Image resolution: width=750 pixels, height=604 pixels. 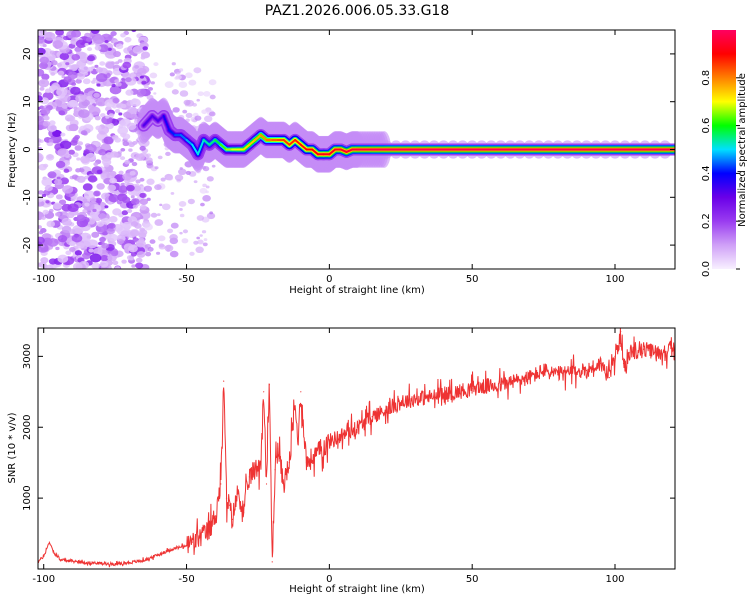 What do you see at coordinates (706, 78) in the screenshot?
I see `colorbar-tick-label: 0.8` at bounding box center [706, 78].